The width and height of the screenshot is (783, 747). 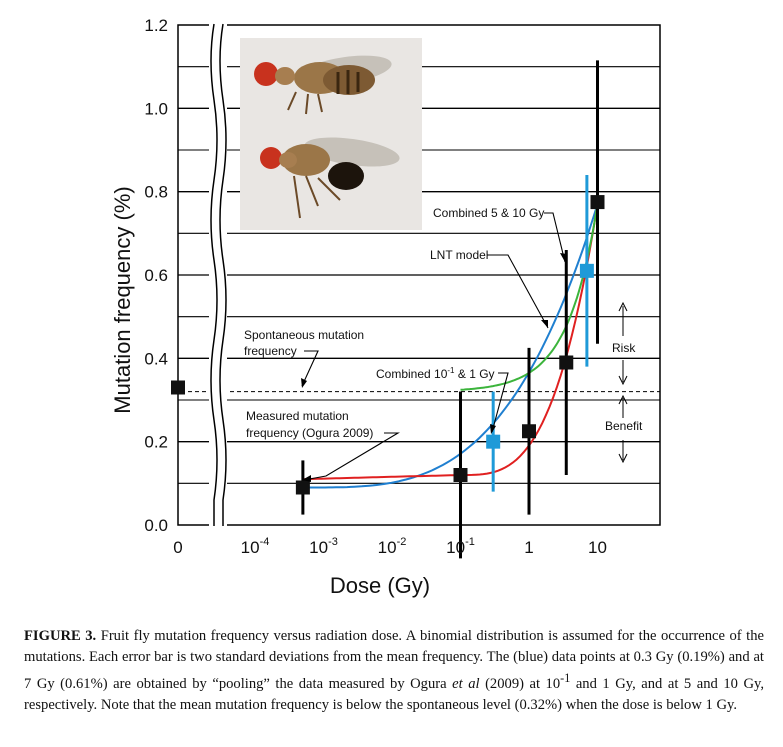 I want to click on y-tick-labels: 0.0 0.2 0.4 0.6 0.8 1.0 1.2, so click(x=156, y=275).